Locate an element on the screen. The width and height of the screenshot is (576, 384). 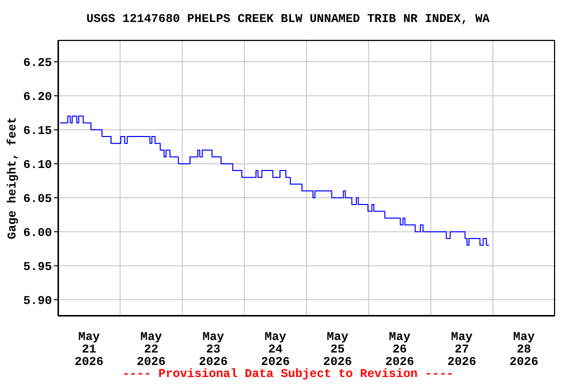
x-tick-label: May 22 2026 is located at coordinates (151, 349).